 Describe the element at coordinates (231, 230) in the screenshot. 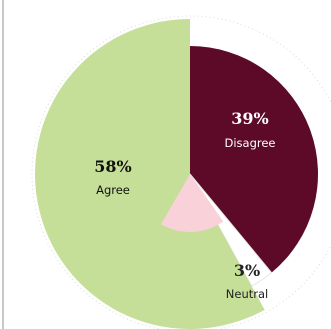

I see `pie-slice-neutral` at that location.